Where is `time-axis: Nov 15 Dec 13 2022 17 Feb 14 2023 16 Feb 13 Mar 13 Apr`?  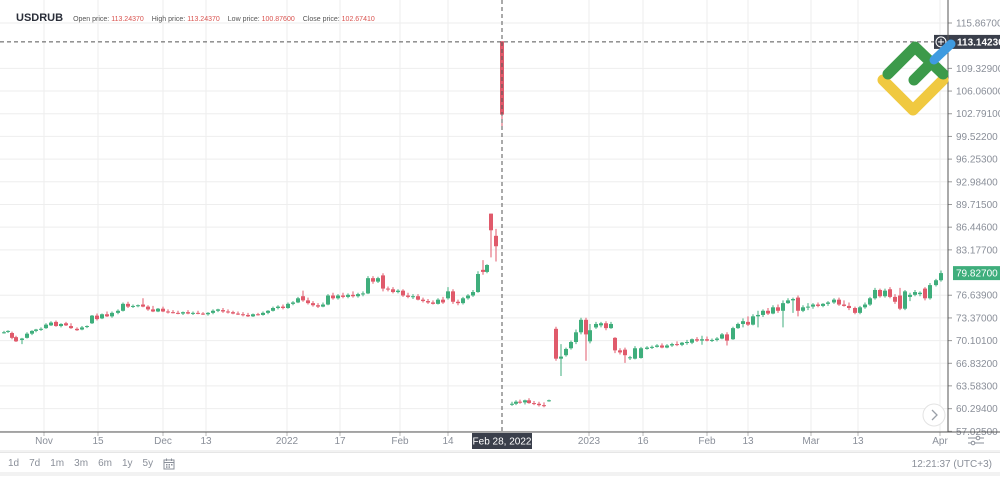 time-axis: Nov 15 Dec 13 2022 17 Feb 14 2023 16 Feb 13 Mar 13 Apr is located at coordinates (500, 441).